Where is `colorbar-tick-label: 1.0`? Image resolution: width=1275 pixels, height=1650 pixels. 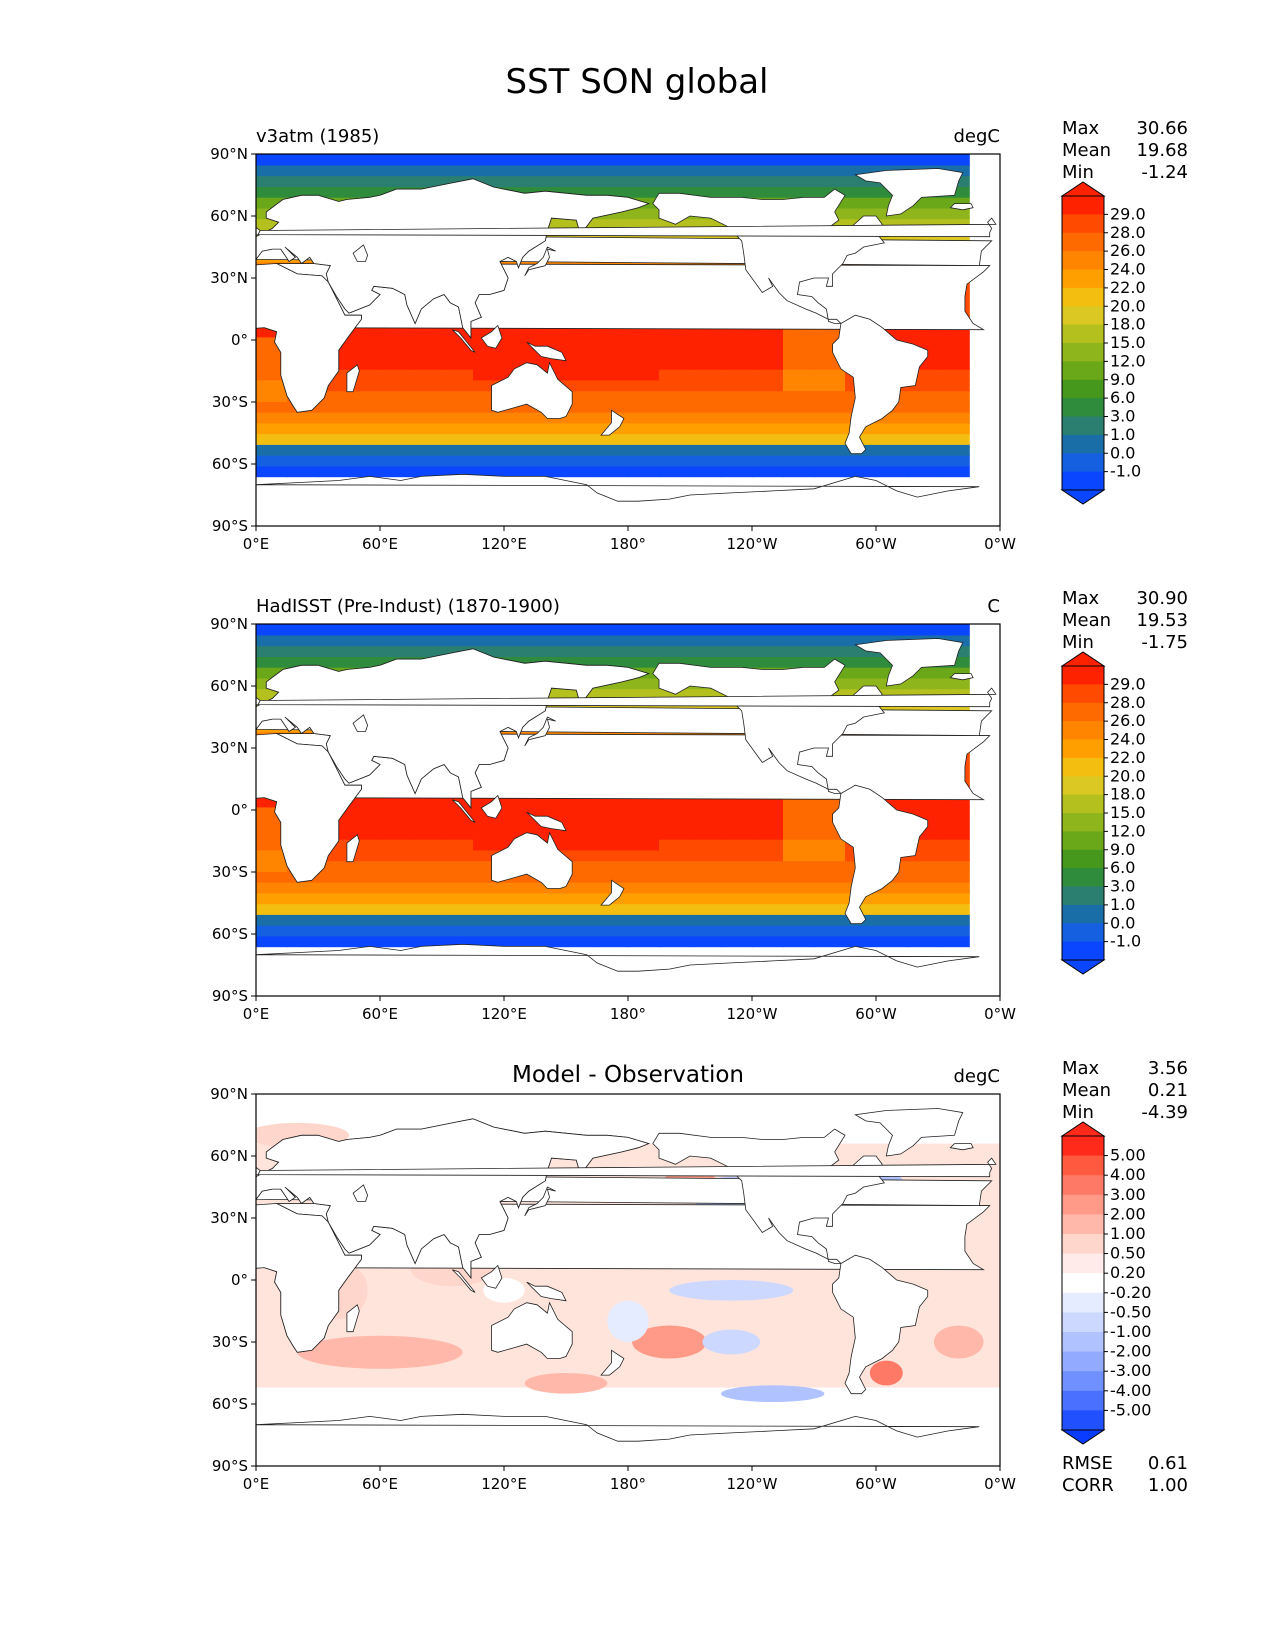 colorbar-tick-label: 1.0 is located at coordinates (1122, 904).